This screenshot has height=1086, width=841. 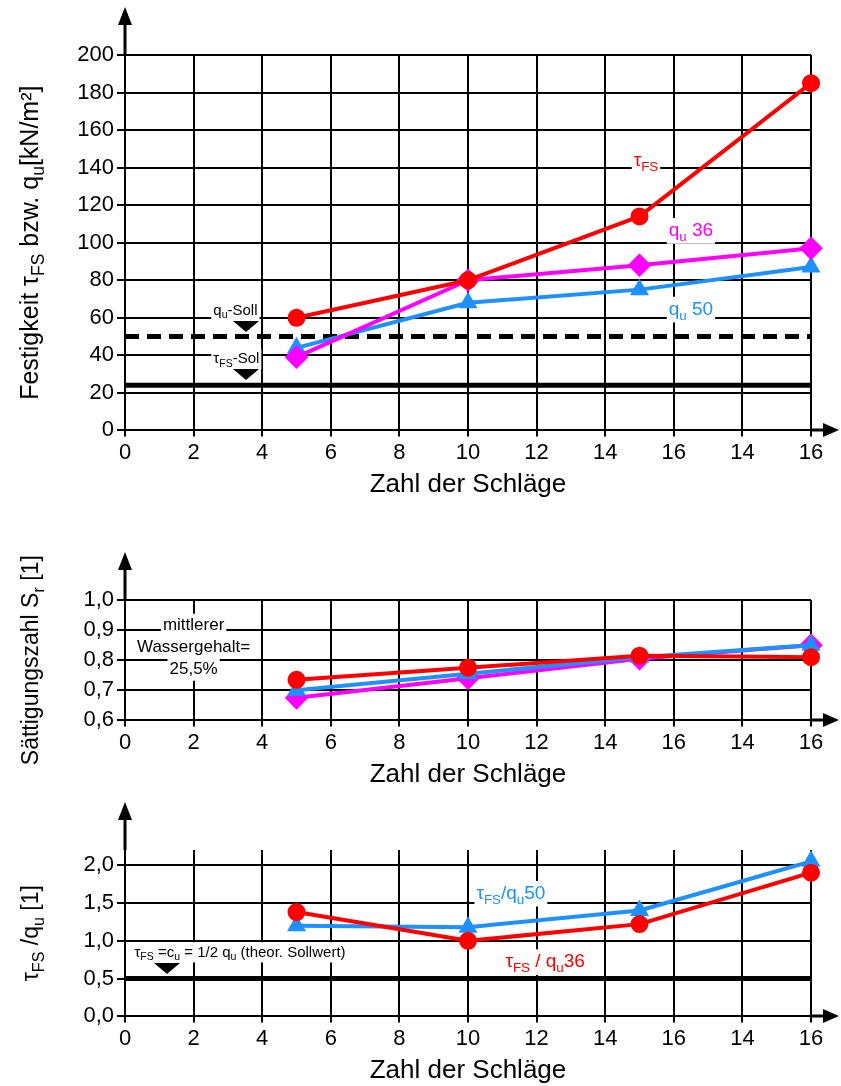 I want to click on y-tick-label: 60, so click(x=101, y=316).